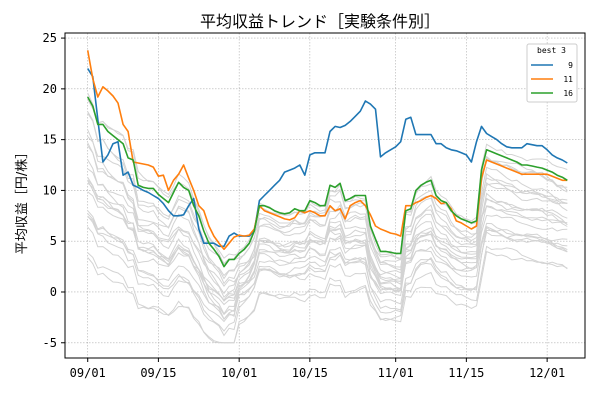 The image size is (600, 400). Describe the element at coordinates (466, 373) in the screenshot. I see `x-tick-label: 11/15` at that location.